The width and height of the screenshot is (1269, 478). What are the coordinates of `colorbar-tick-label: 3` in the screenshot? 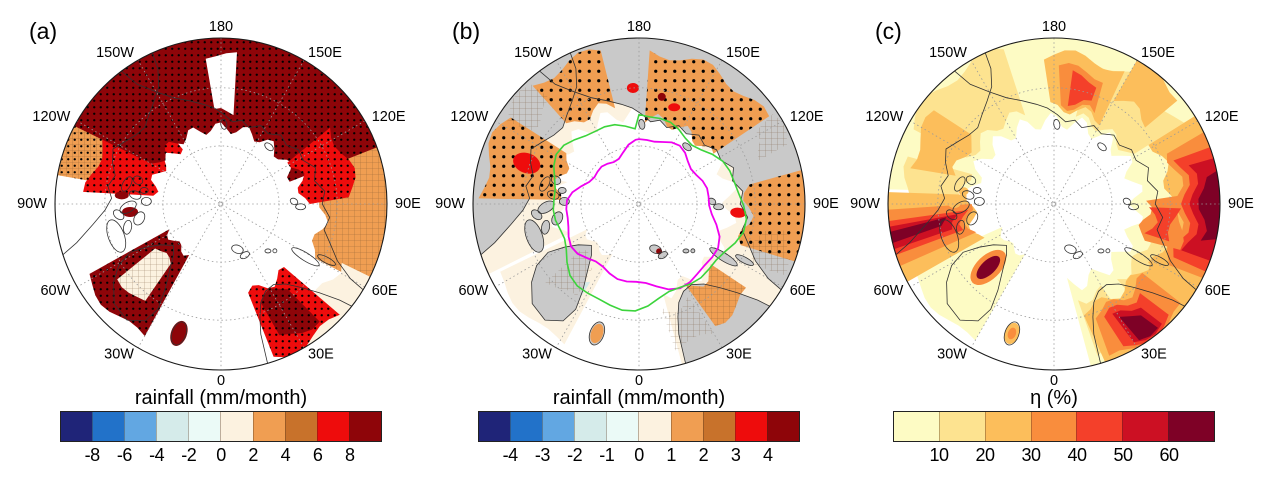 It's located at (735, 455).